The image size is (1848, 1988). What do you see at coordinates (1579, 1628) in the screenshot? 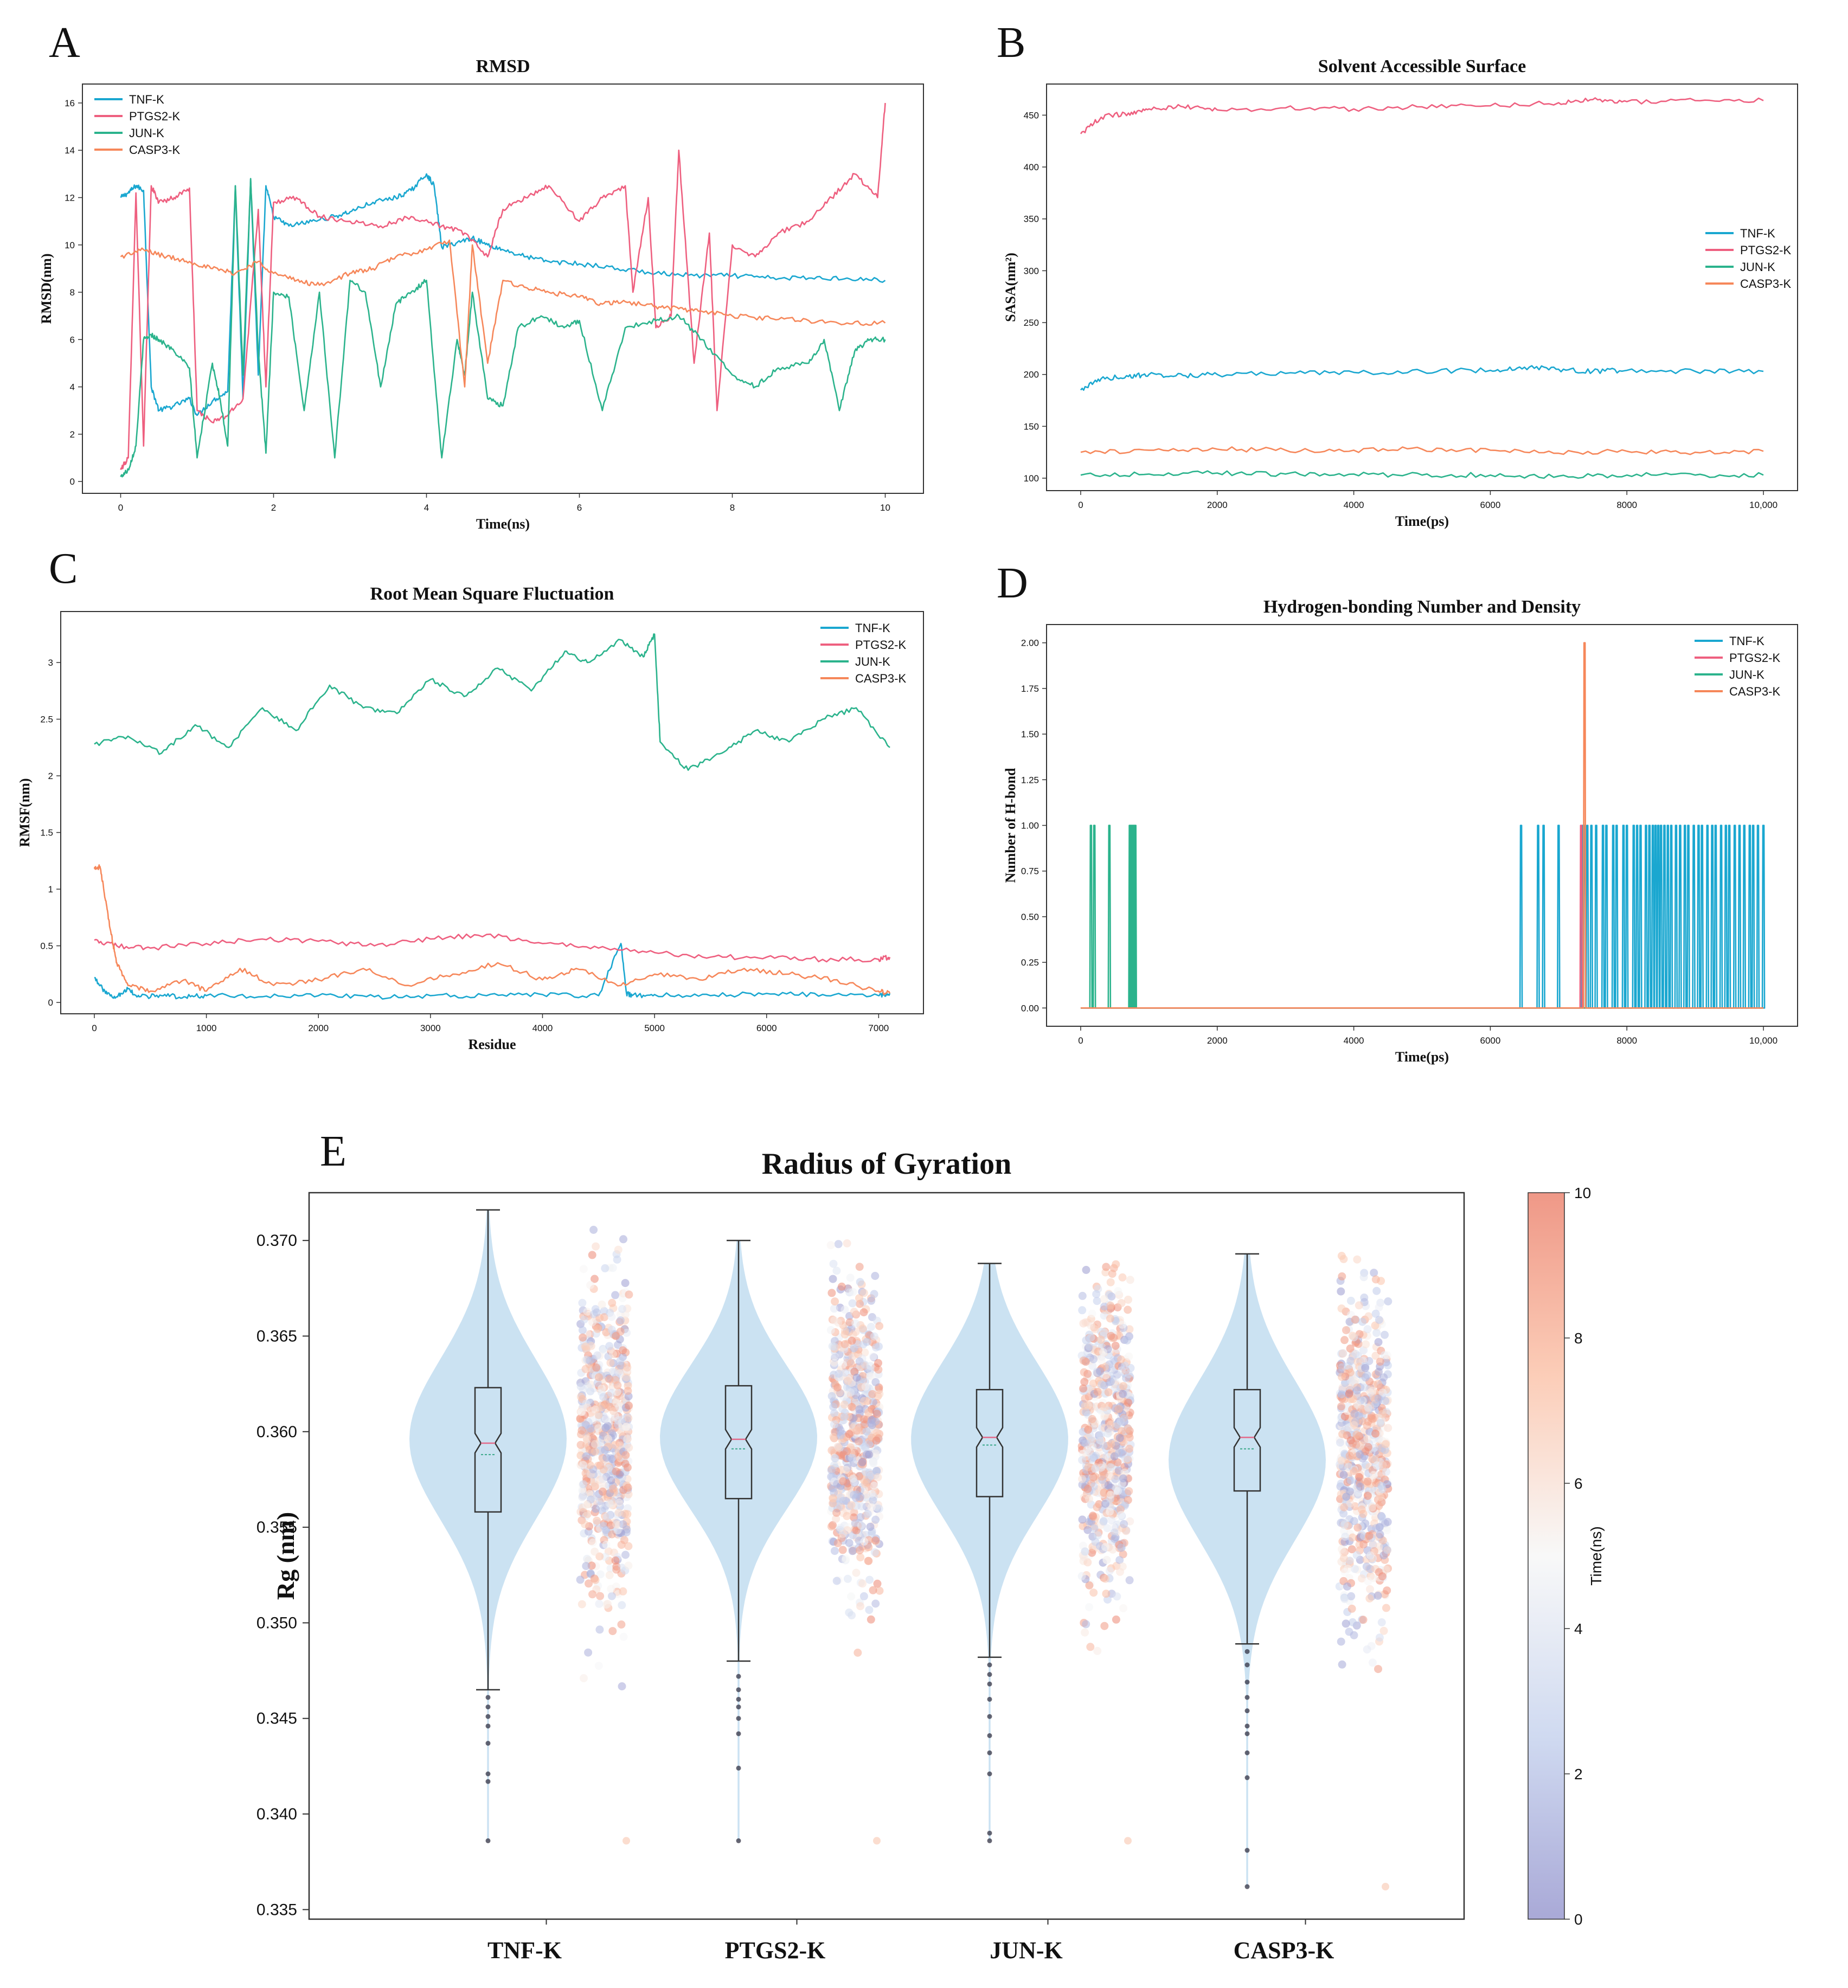
I see `colorbar-tick-label: 4` at bounding box center [1579, 1628].